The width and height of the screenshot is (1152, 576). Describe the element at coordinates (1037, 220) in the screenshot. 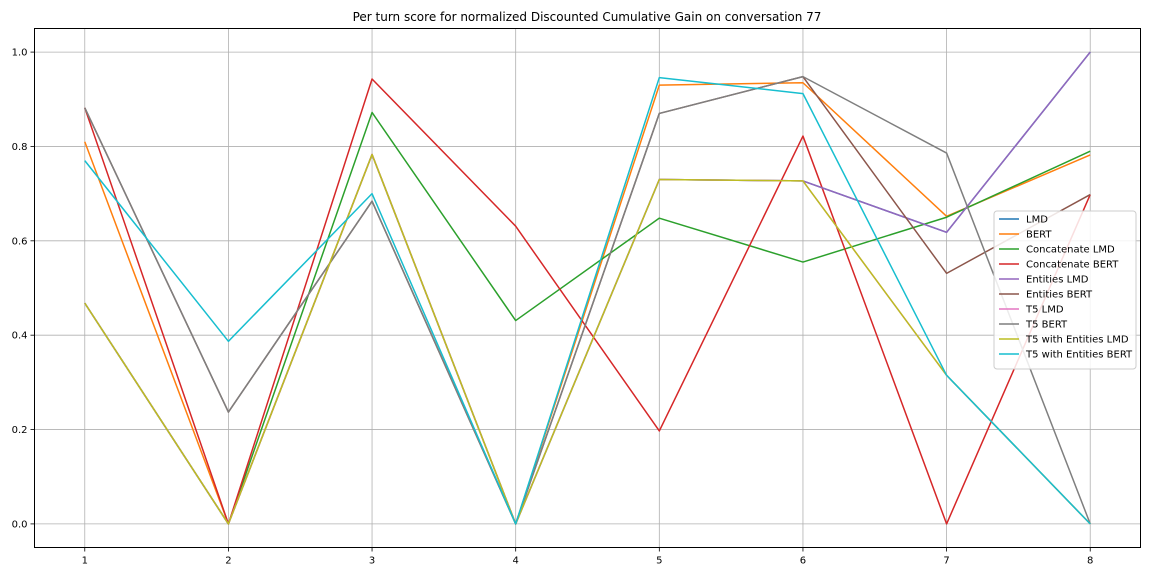

I see `legend-label: LMD` at that location.